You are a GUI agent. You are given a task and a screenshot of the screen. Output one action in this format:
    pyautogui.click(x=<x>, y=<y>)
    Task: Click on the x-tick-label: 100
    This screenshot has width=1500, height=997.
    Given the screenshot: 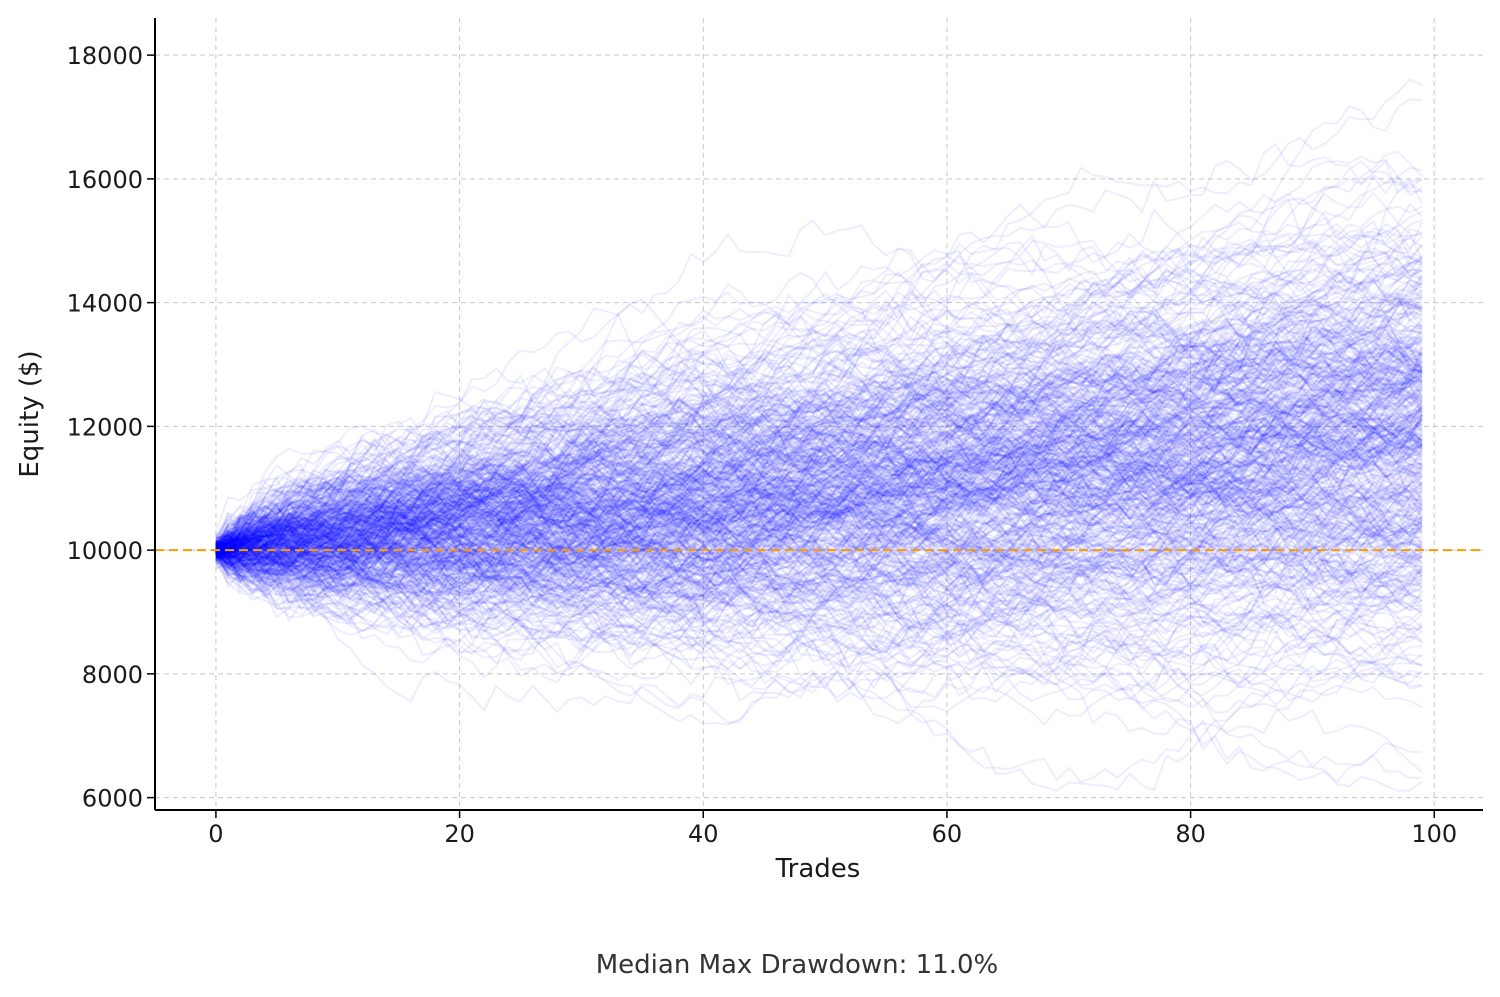 What is the action you would take?
    pyautogui.click(x=1434, y=834)
    